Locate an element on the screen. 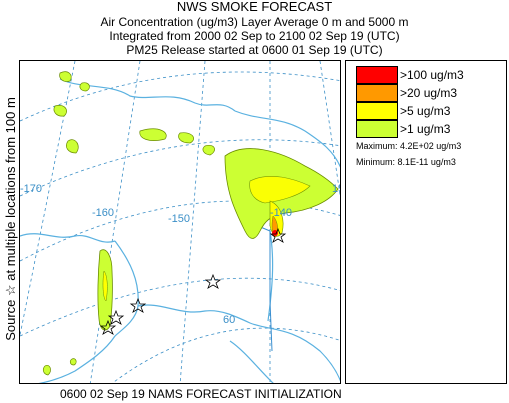 This screenshot has width=509, height=403. forecast-title: NWS SMOKE FORECAST is located at coordinates (254, 7).